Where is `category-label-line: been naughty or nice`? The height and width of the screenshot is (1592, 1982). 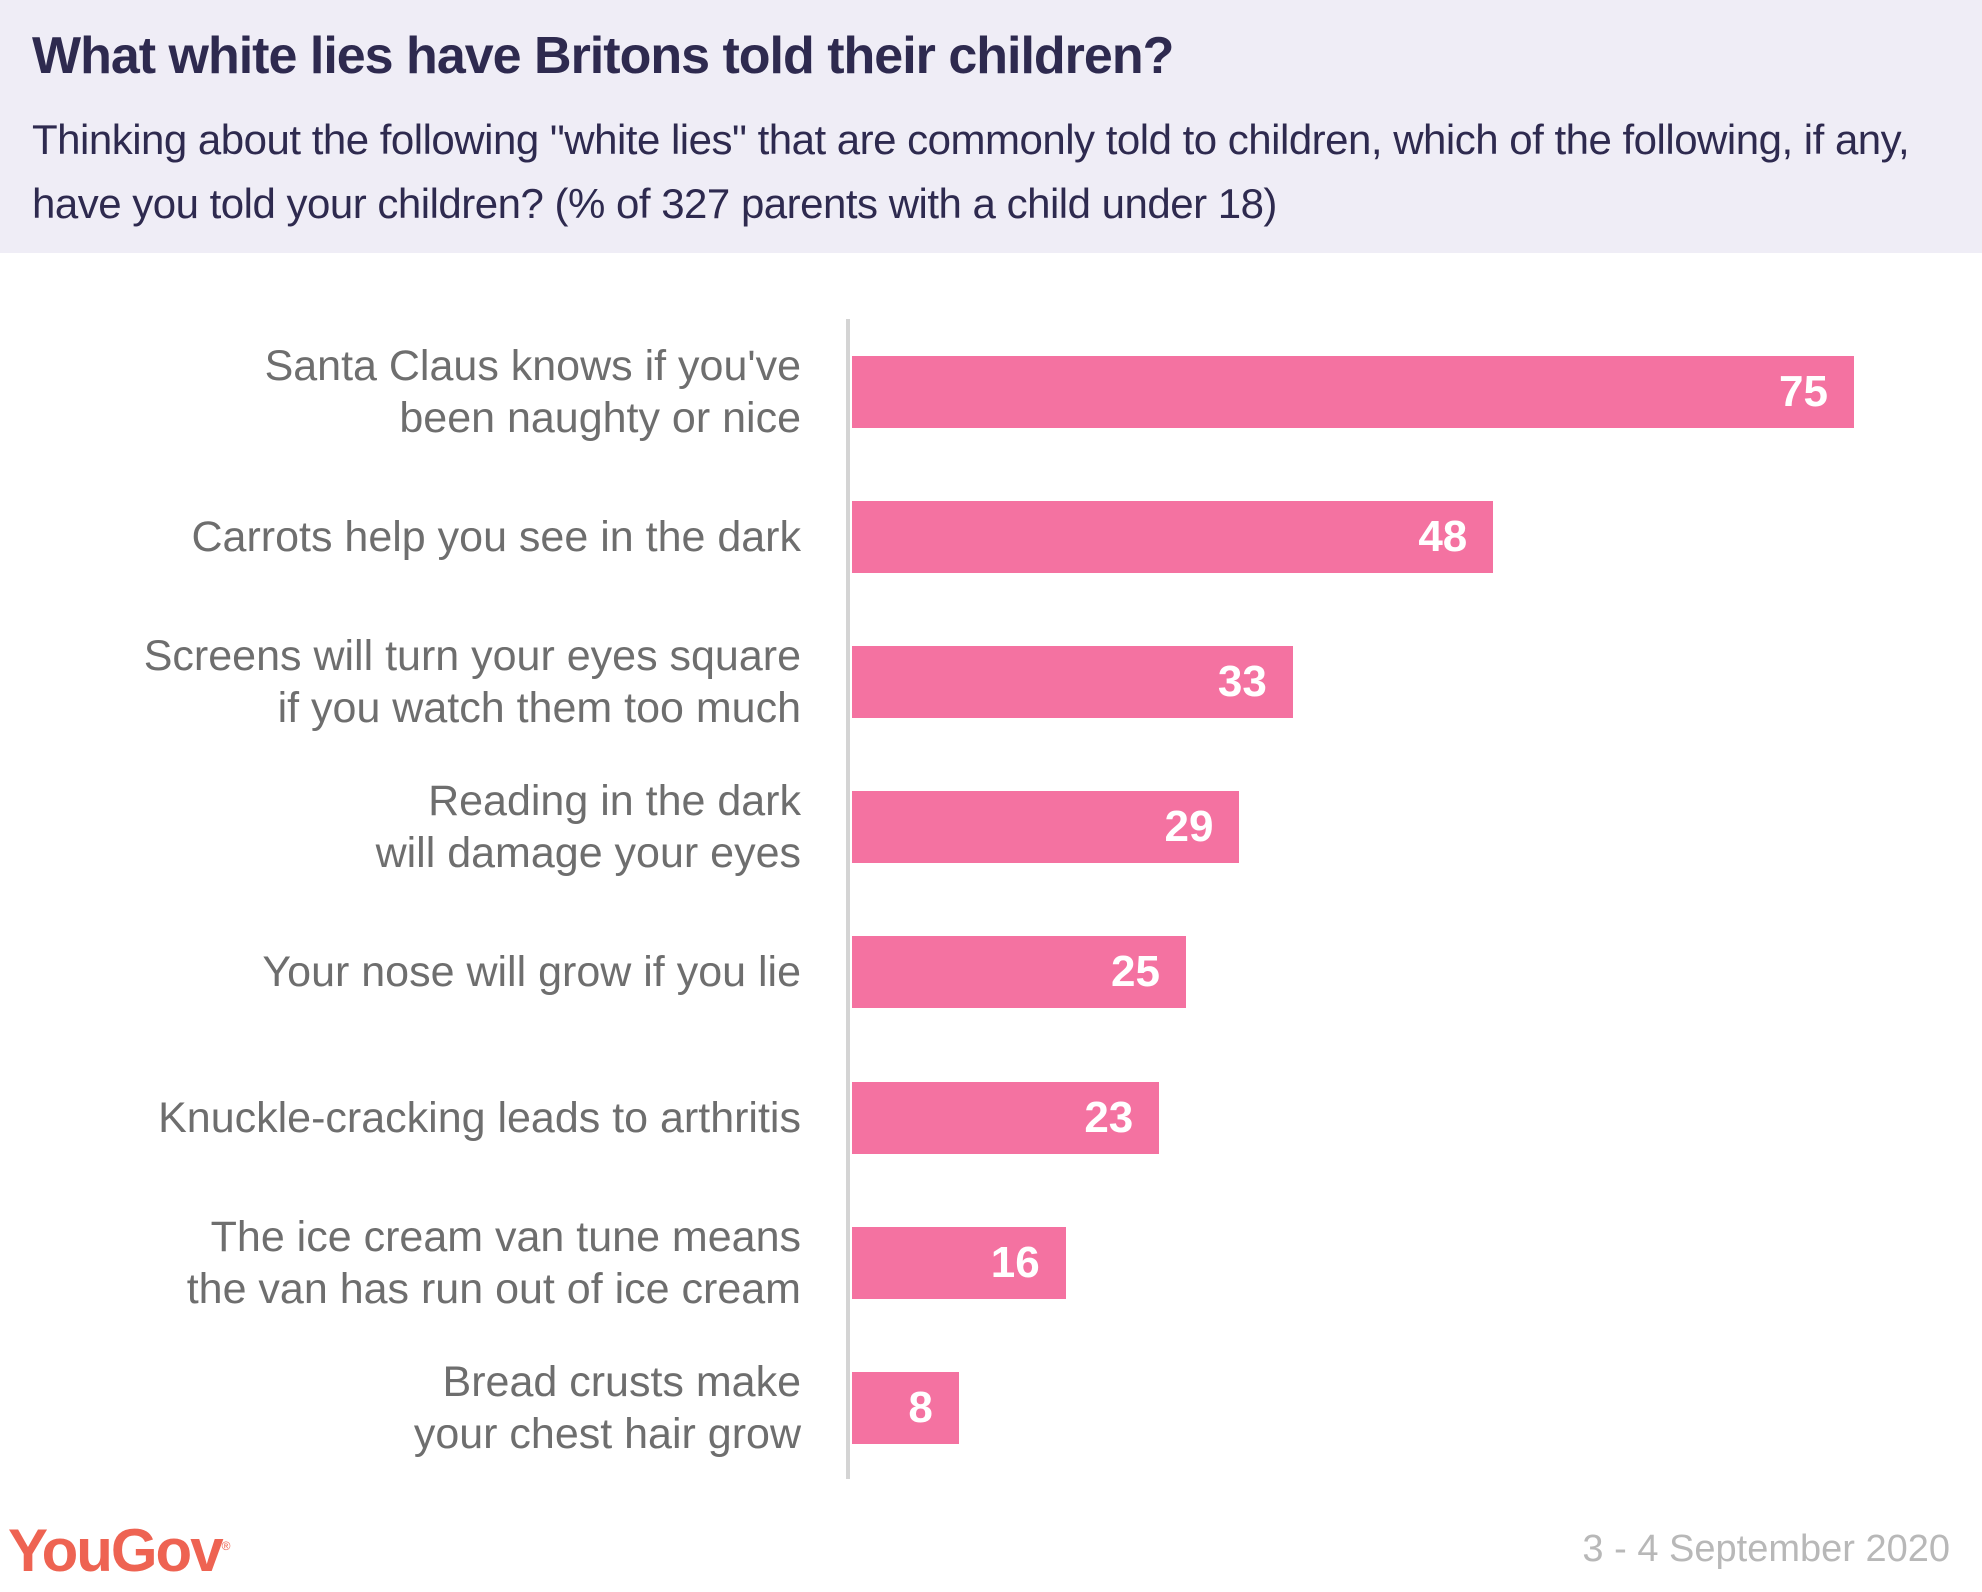 category-label-line: been naughty or nice is located at coordinates (600, 418).